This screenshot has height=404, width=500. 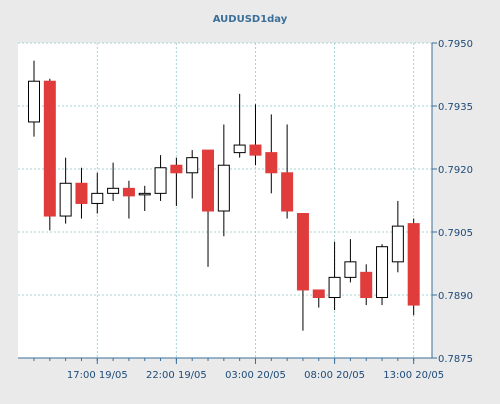 I want to click on y-tick-label: 0.7875, so click(x=455, y=359).